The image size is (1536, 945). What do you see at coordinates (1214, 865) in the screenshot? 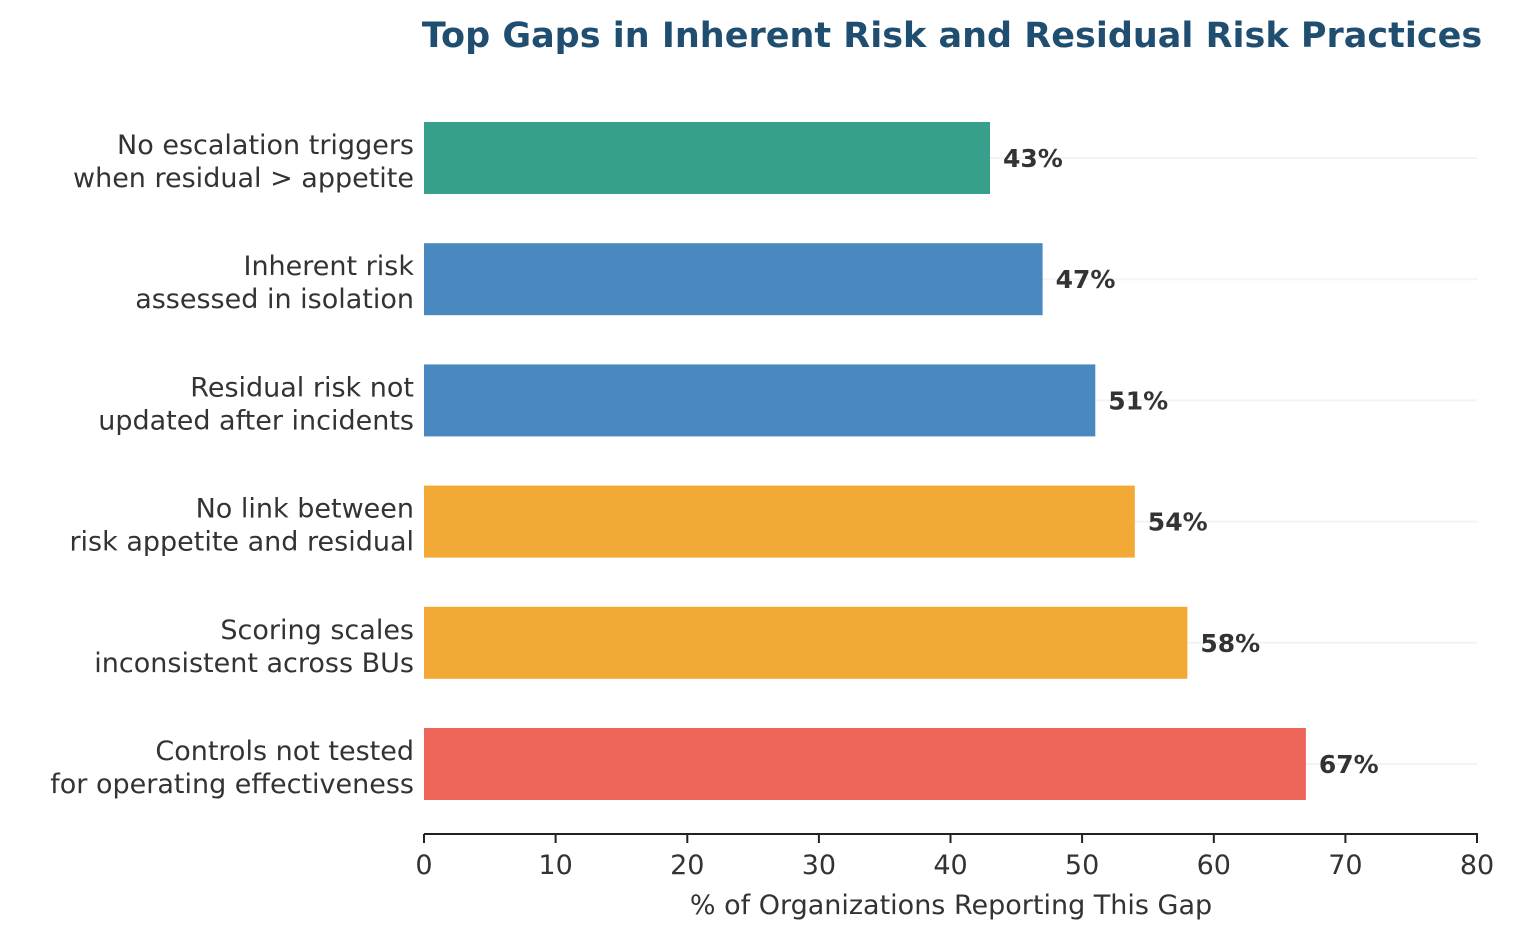
I see `x-tick-label: 60` at bounding box center [1214, 865].